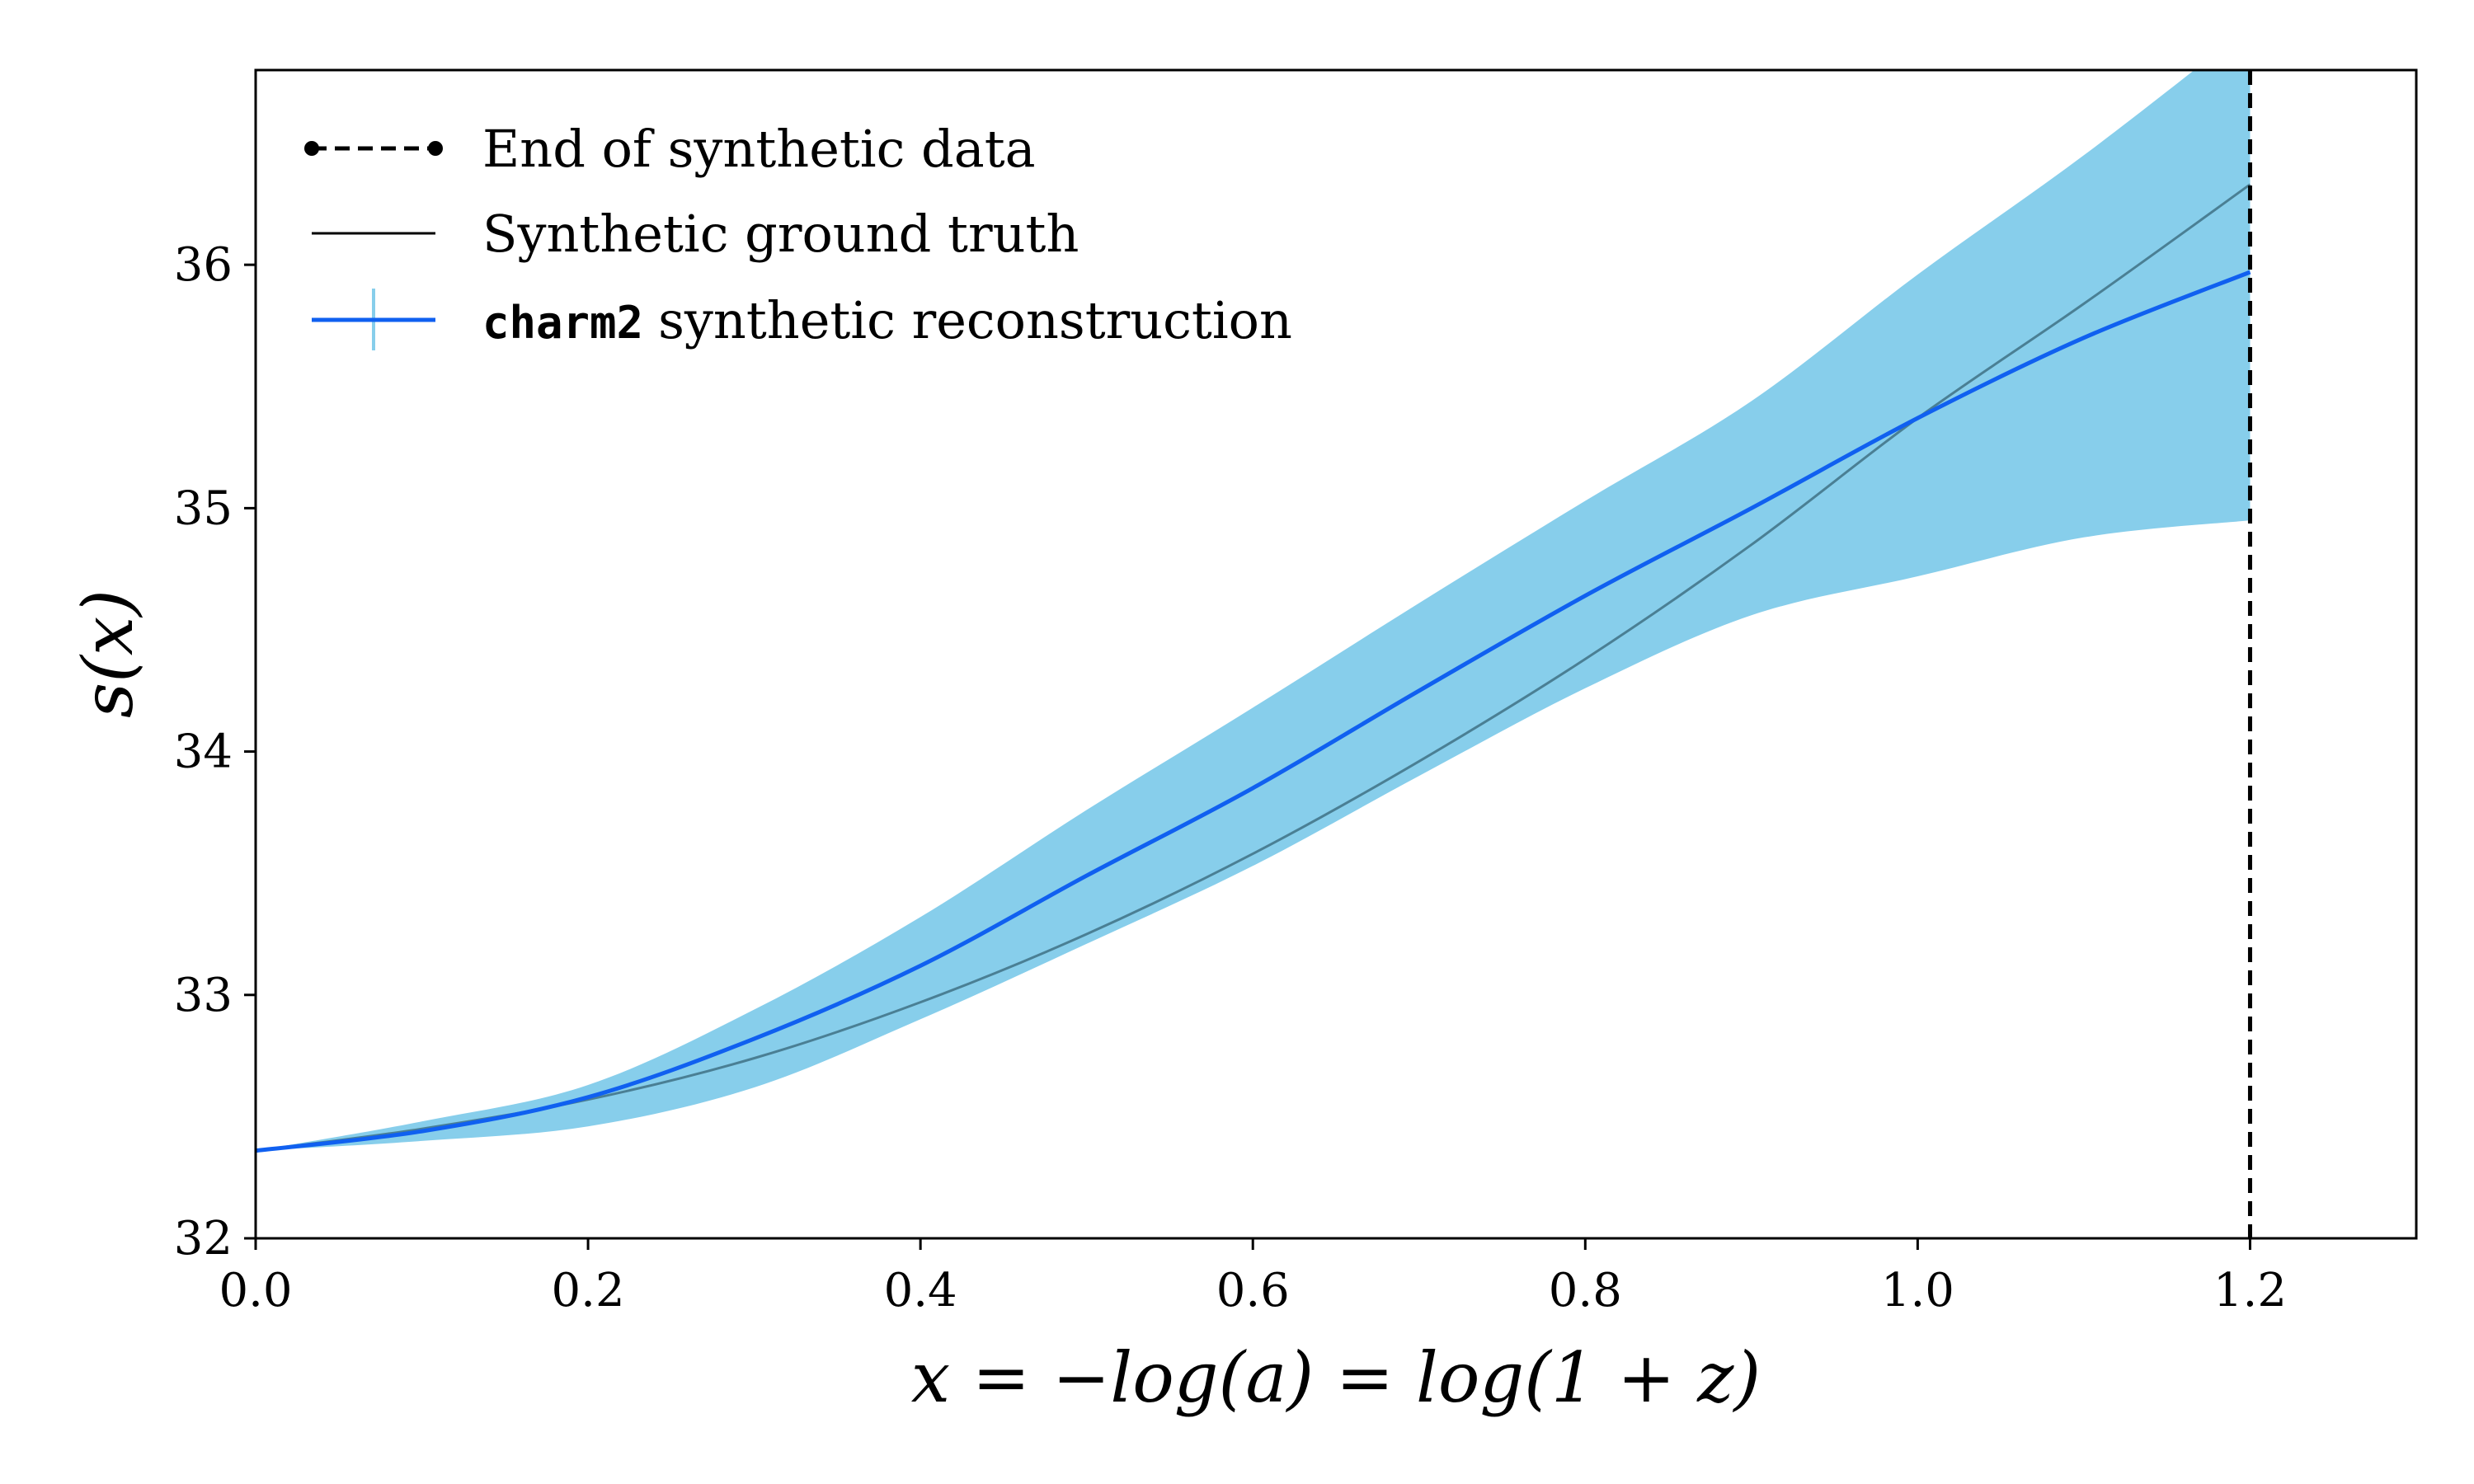 Image resolution: width=2474 pixels, height=1484 pixels. What do you see at coordinates (1585, 1290) in the screenshot?
I see `x-tick-label: 0.8` at bounding box center [1585, 1290].